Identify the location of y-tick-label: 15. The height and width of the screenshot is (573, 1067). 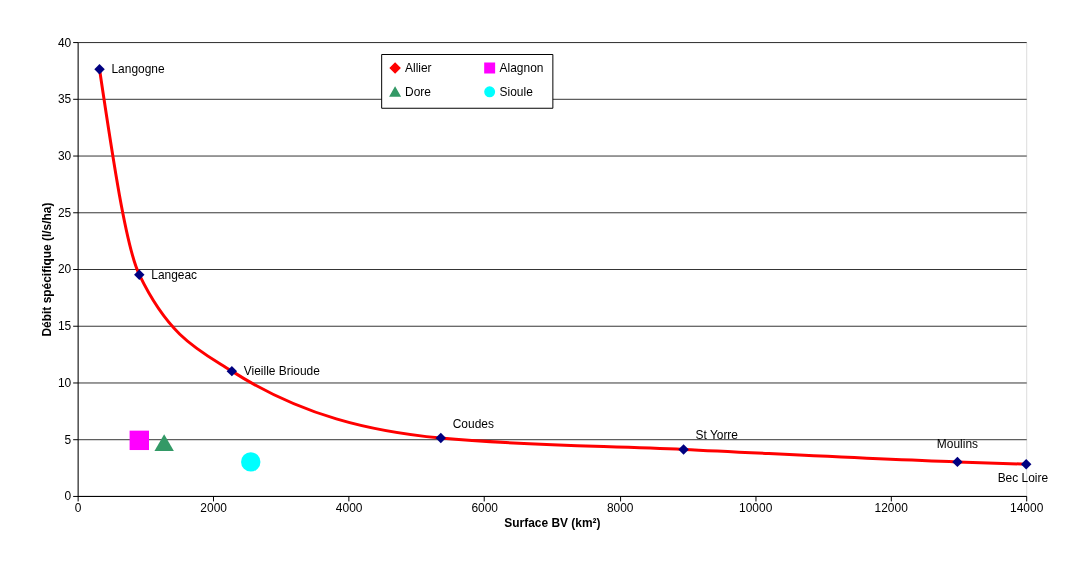
(64, 326).